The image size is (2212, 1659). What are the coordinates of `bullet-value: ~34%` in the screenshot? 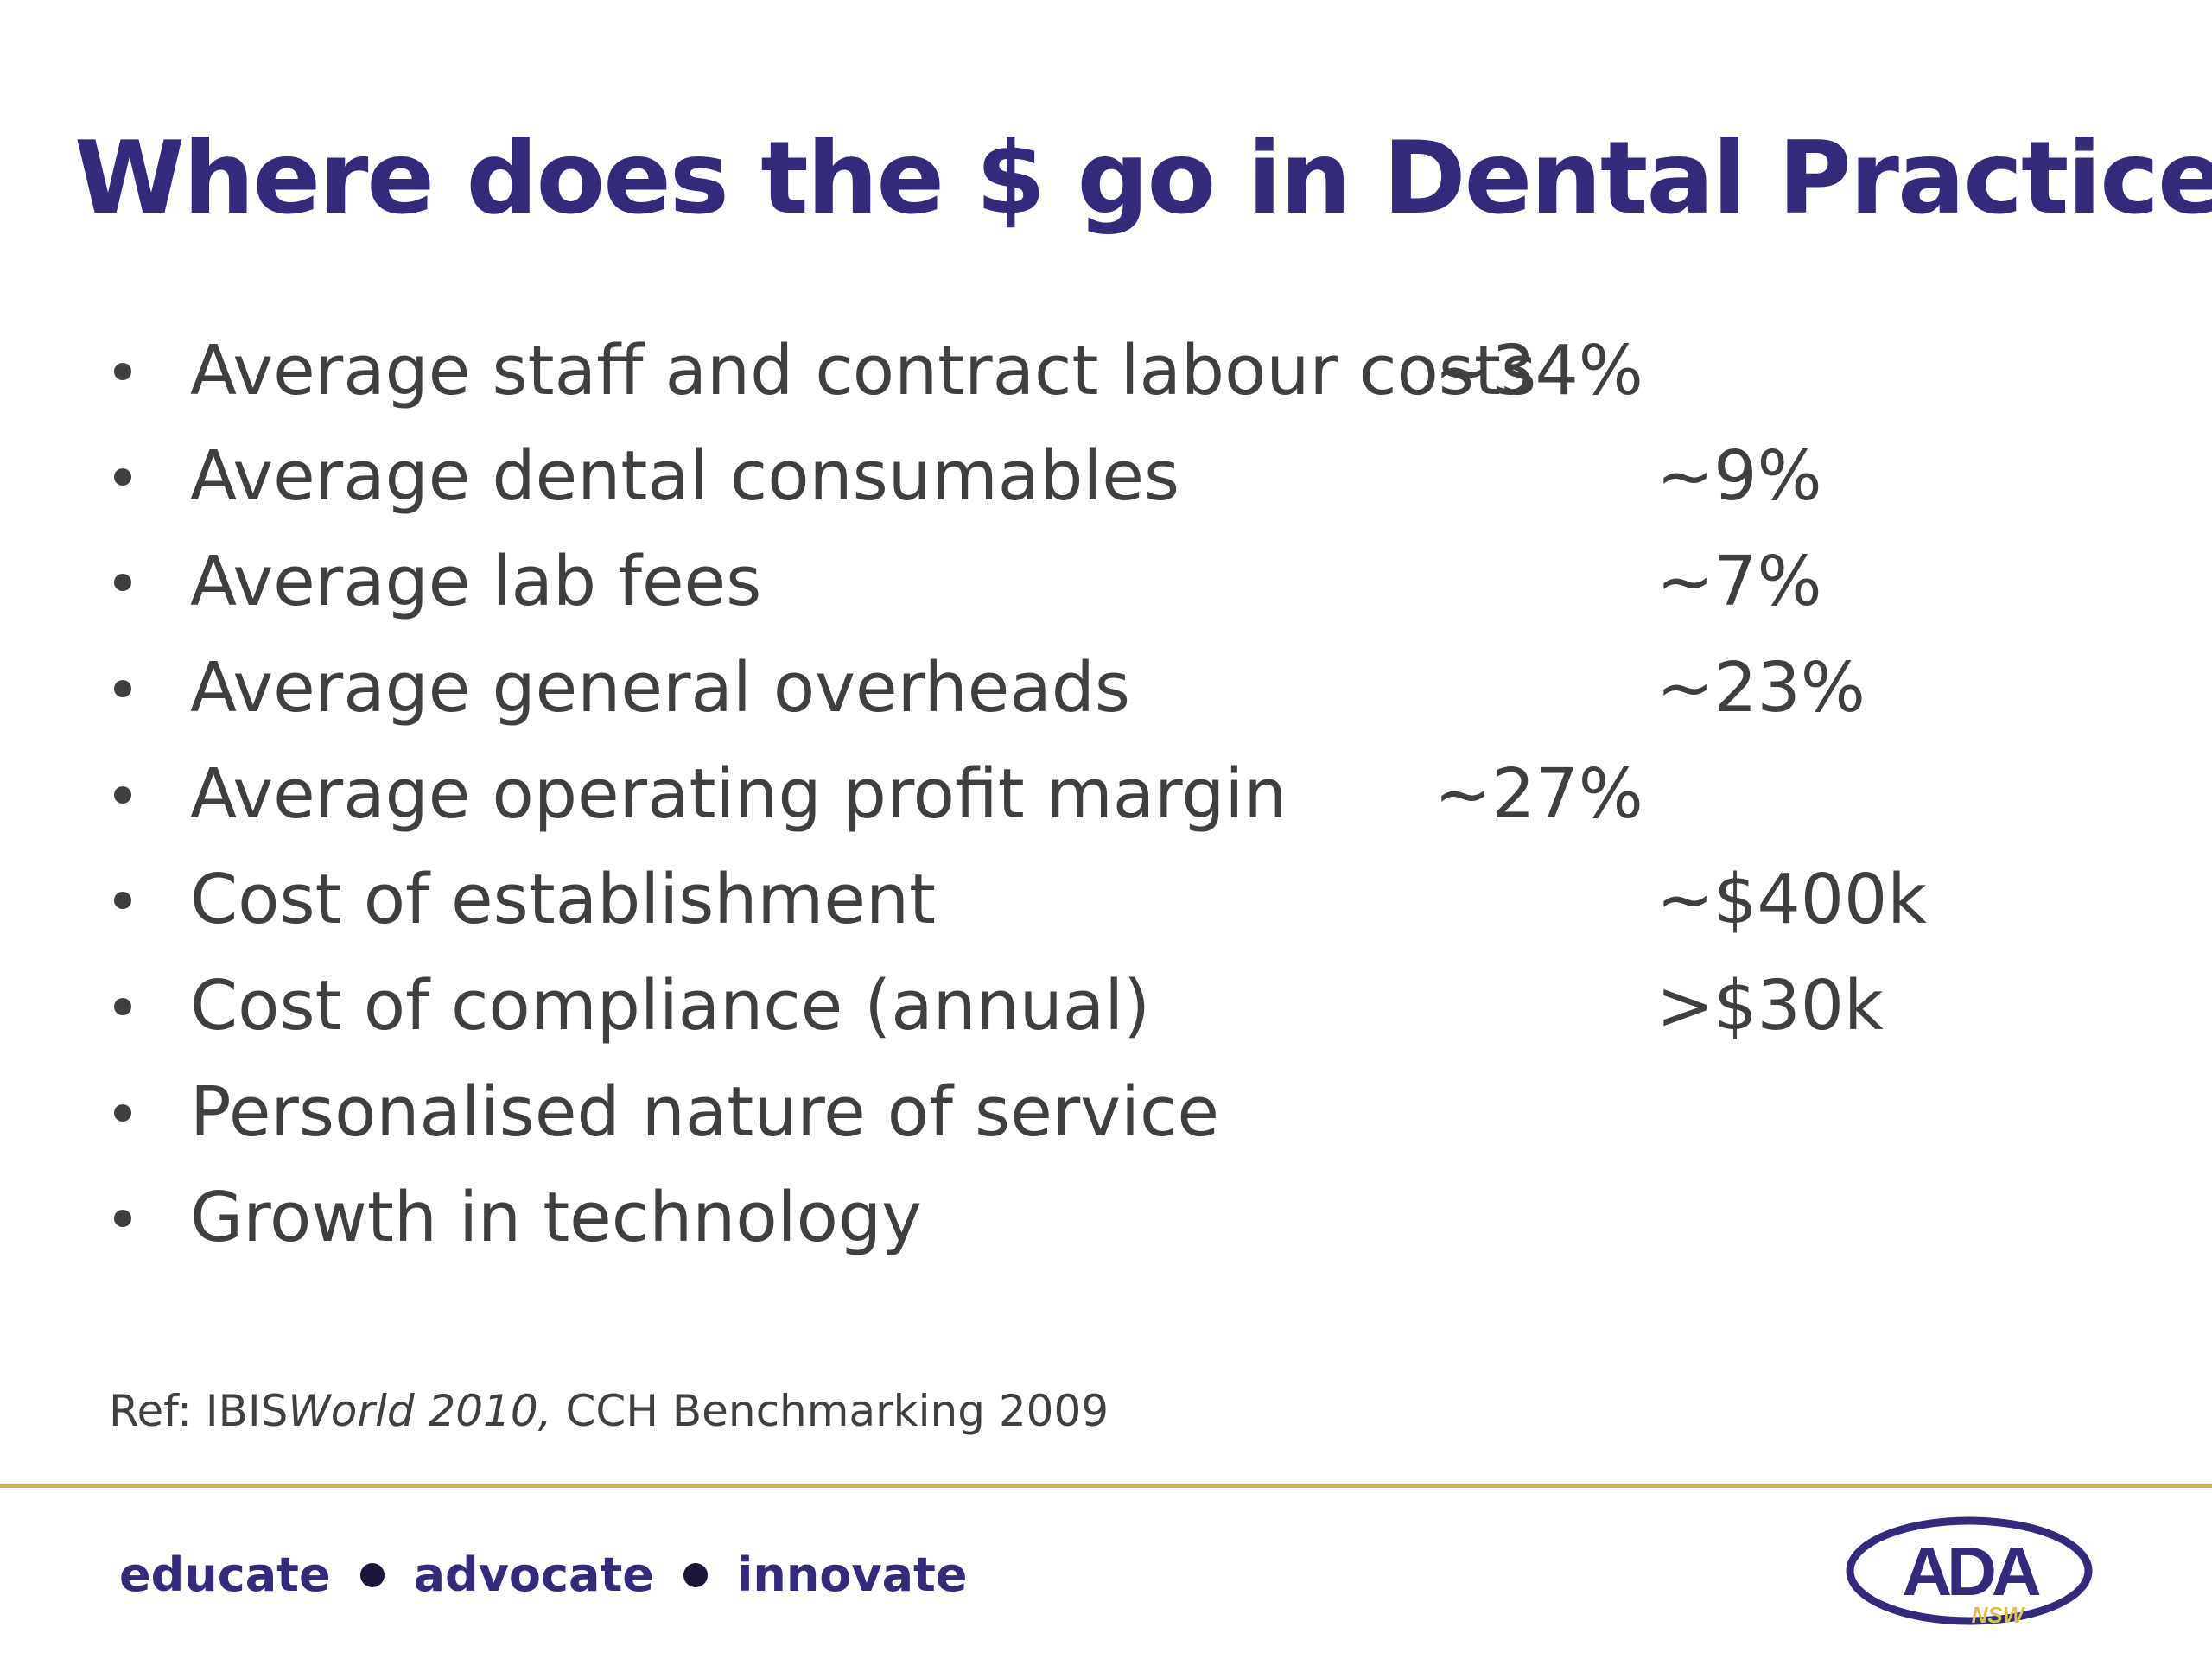 It's located at (1538, 370).